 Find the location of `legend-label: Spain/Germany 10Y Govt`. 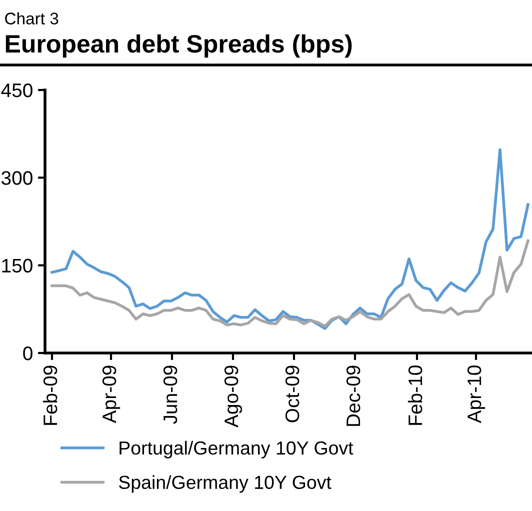

legend-label: Spain/Germany 10Y Govt is located at coordinates (225, 484).